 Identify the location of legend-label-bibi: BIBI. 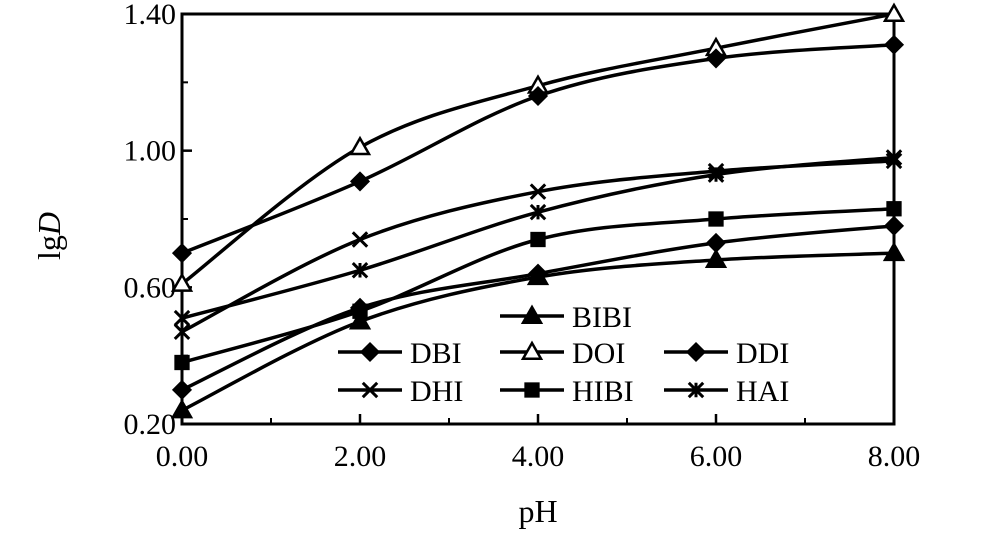
(602, 317).